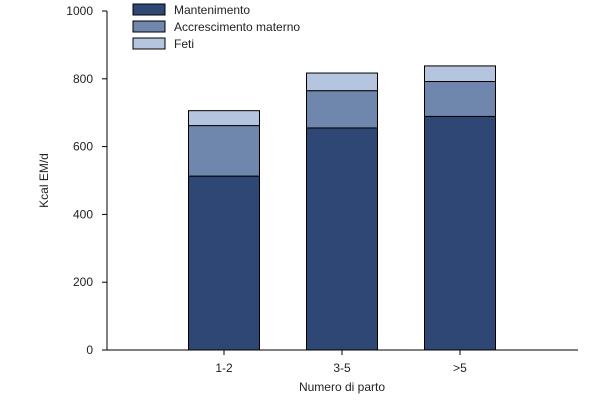 The width and height of the screenshot is (610, 403). I want to click on x-tick-label: 3-5, so click(342, 368).